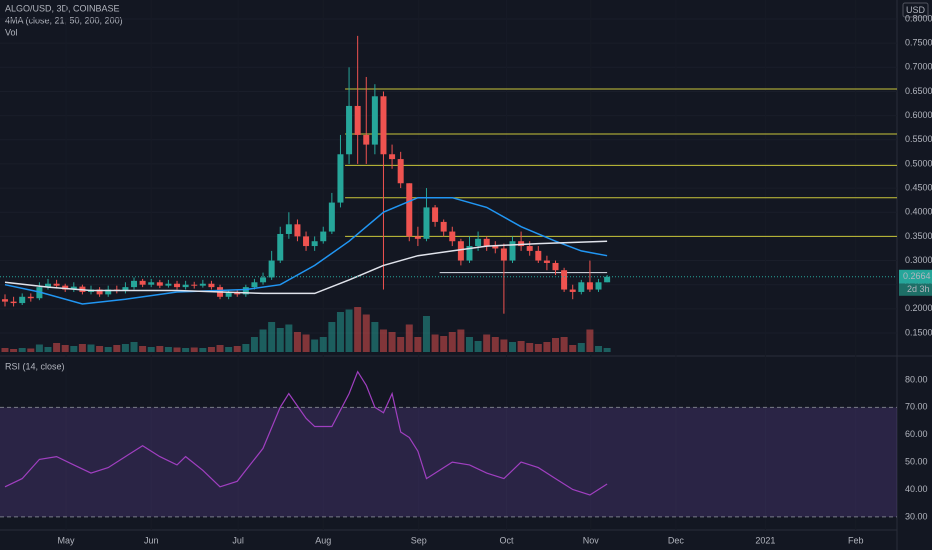 The width and height of the screenshot is (932, 550). What do you see at coordinates (918, 163) in the screenshot?
I see `y-tick-label: 0.5000` at bounding box center [918, 163].